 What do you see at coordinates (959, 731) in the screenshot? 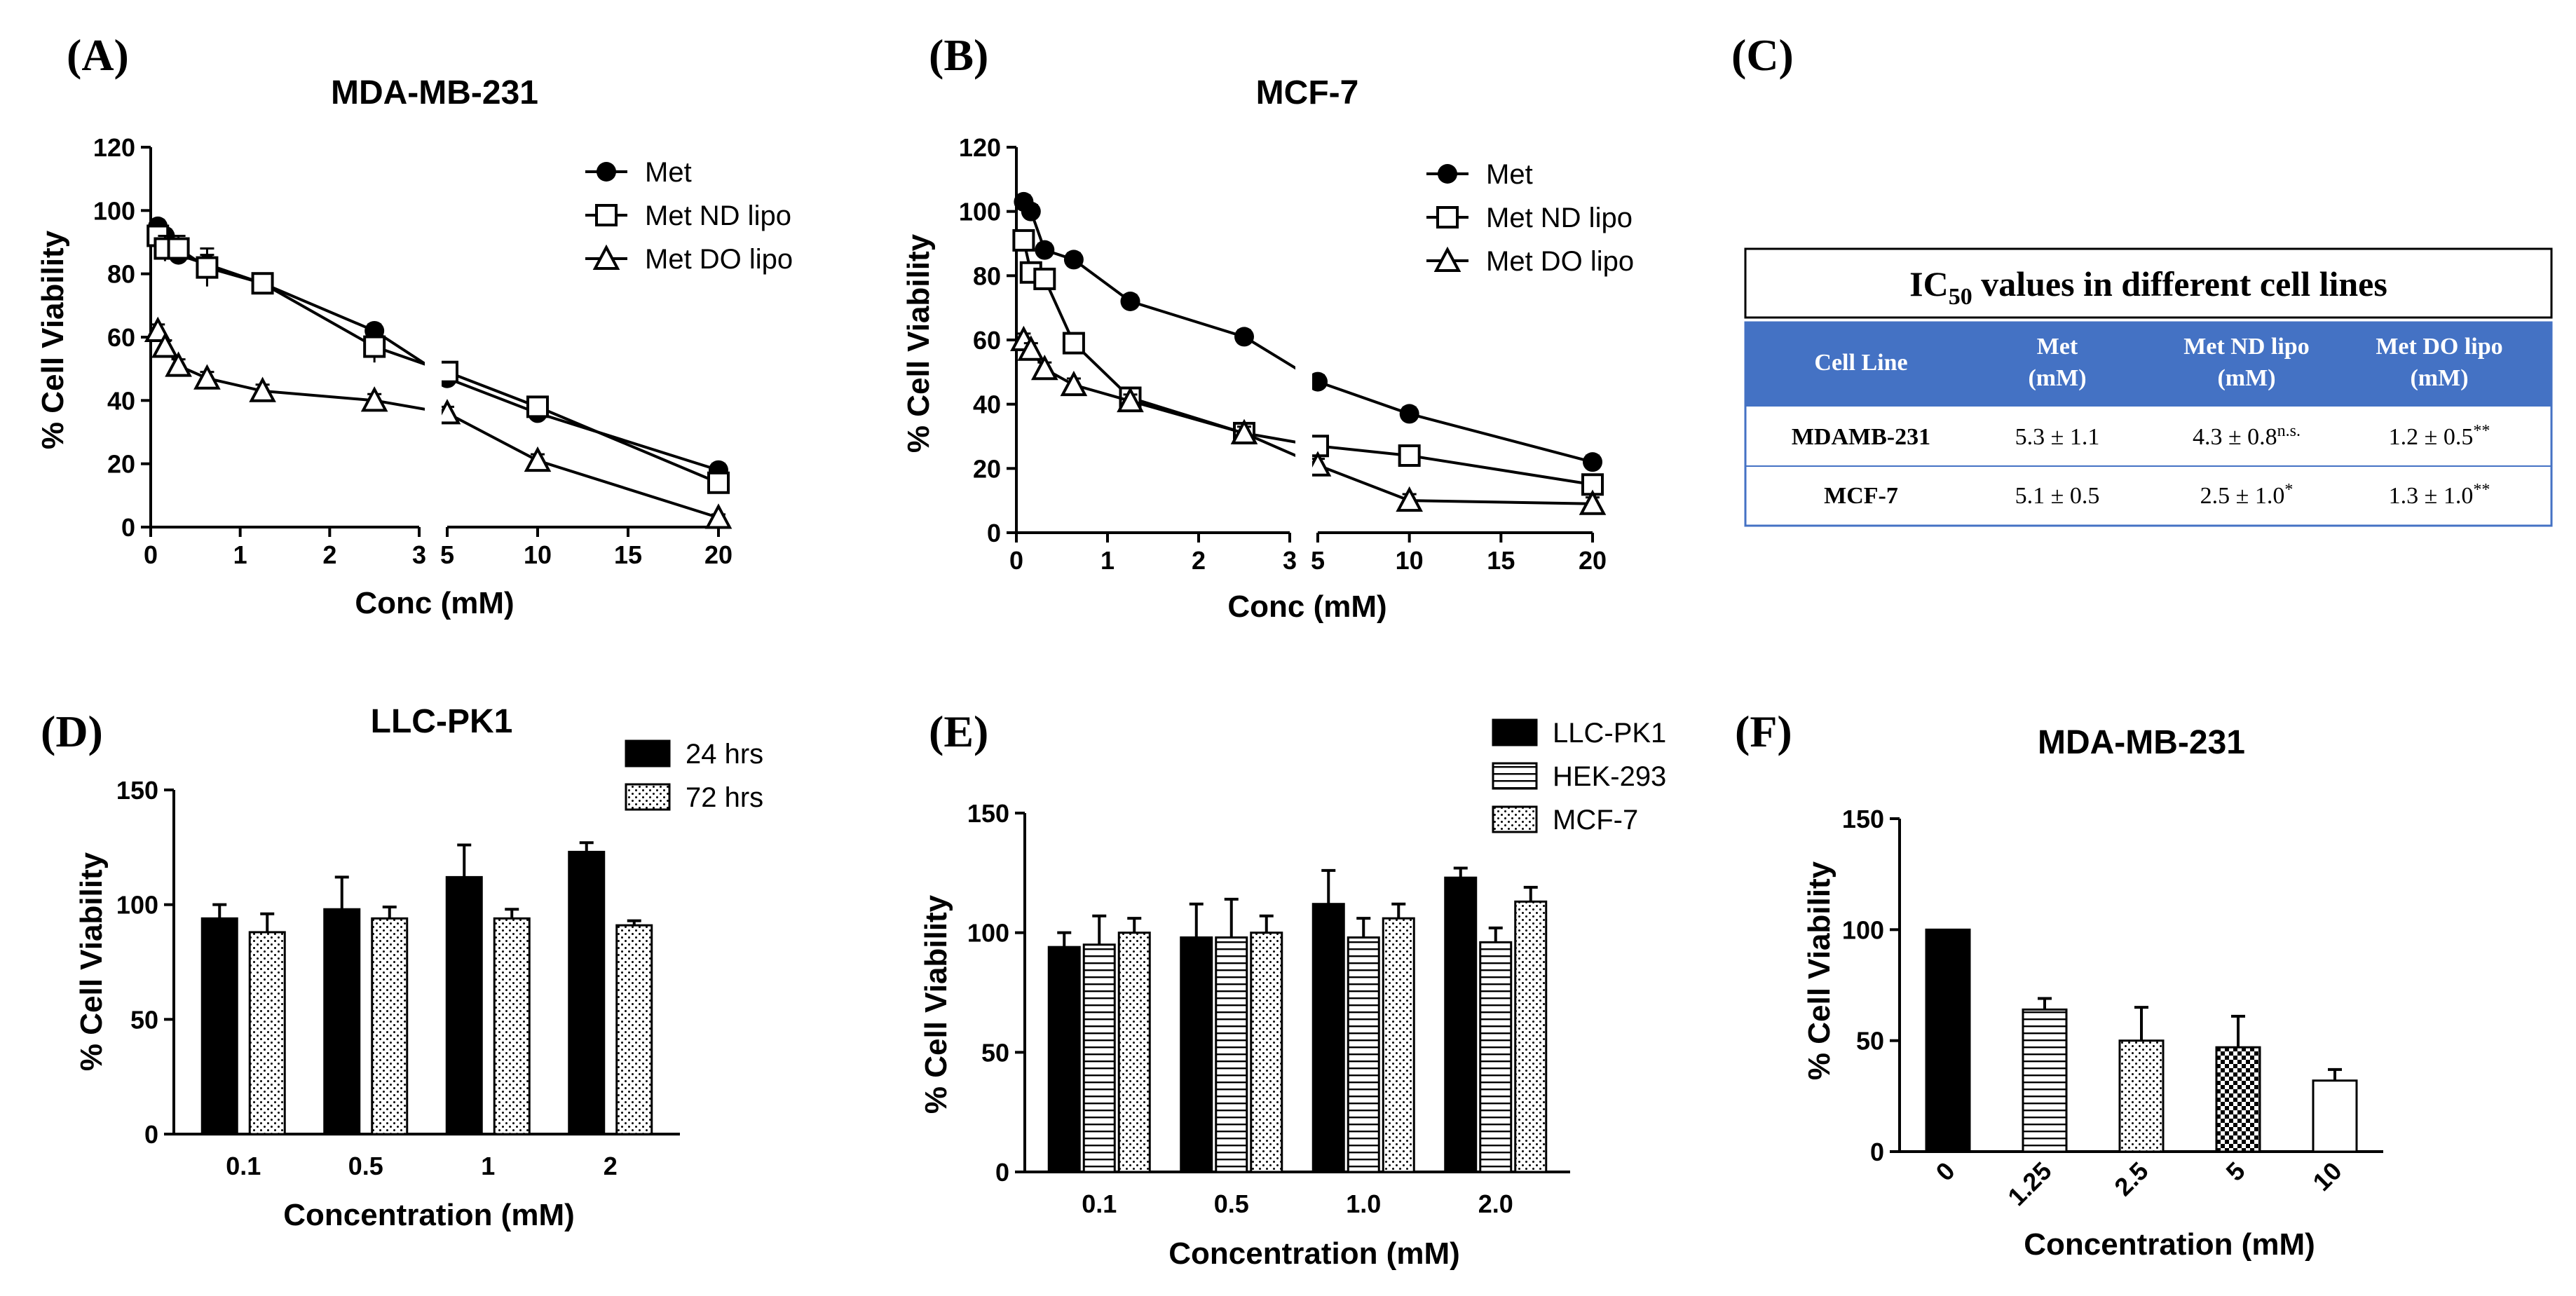
I see `panel-label-e: (E)` at bounding box center [959, 731].